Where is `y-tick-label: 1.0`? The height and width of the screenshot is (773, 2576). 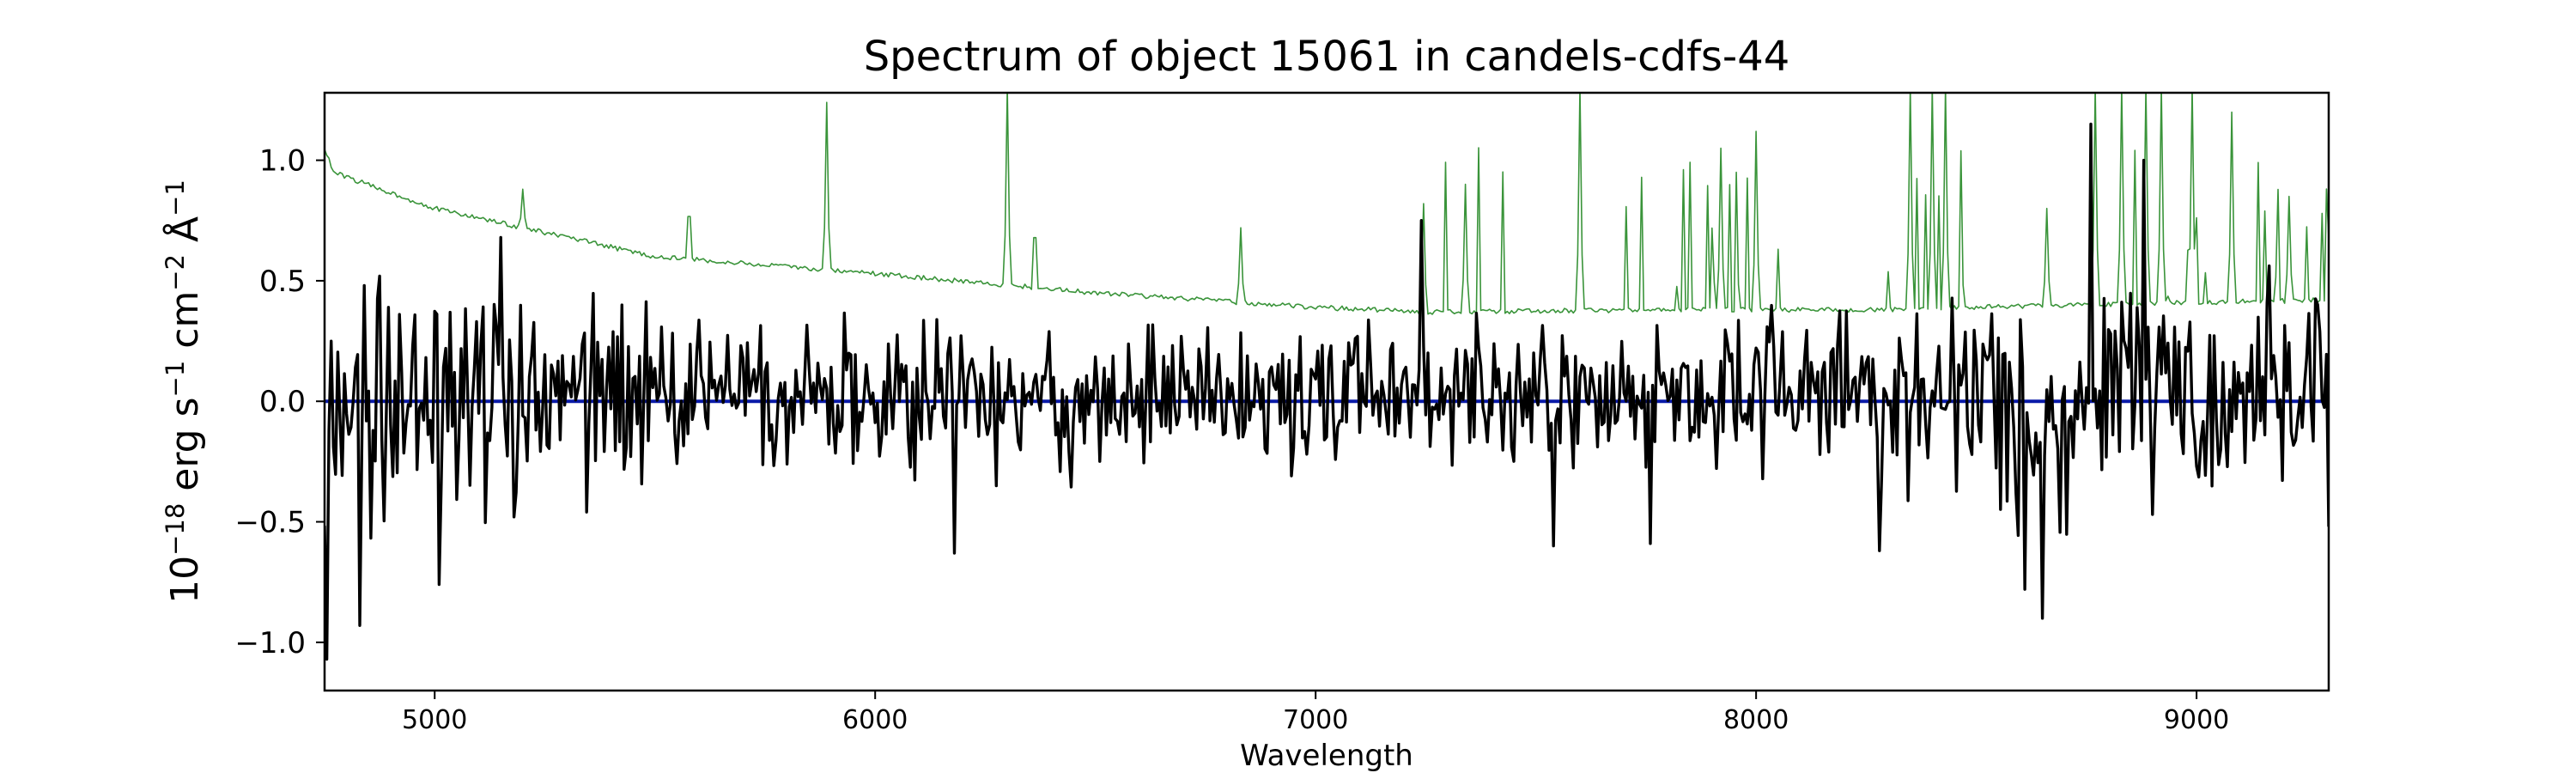 y-tick-label: 1.0 is located at coordinates (282, 161).